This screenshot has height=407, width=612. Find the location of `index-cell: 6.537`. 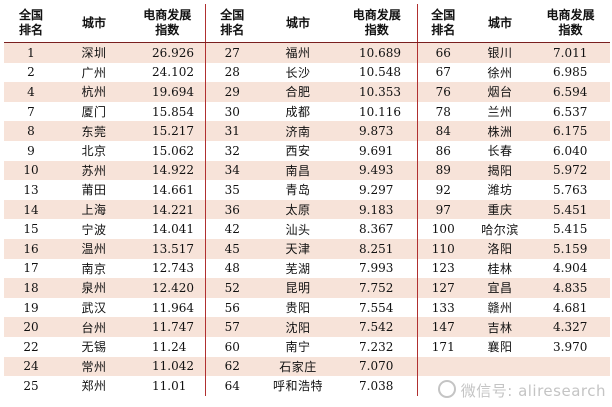

index-cell: 6.537 is located at coordinates (570, 111).